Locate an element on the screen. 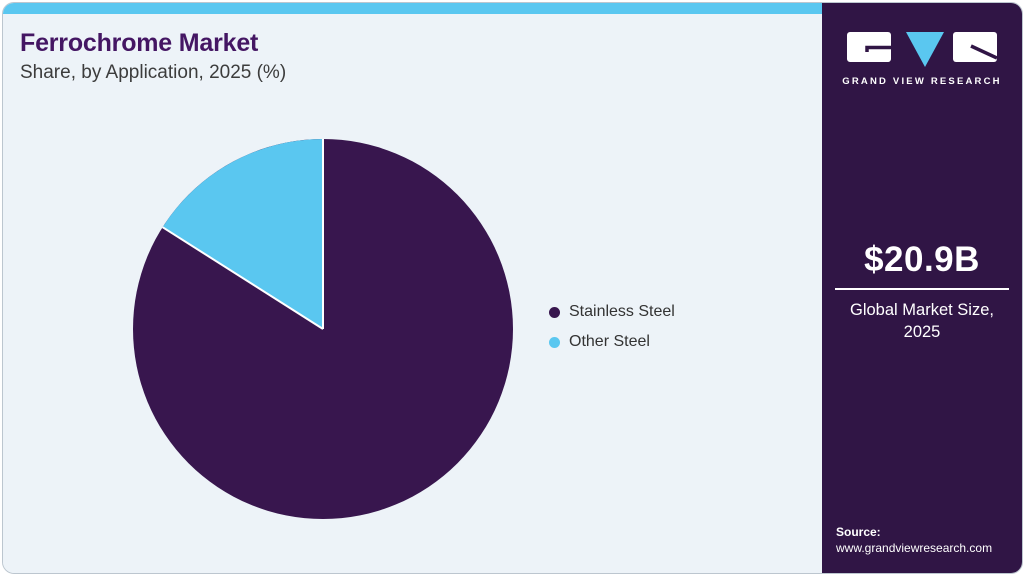 The width and height of the screenshot is (1025, 576). market-size-label: Global Market Size, 2025 is located at coordinates (922, 321).